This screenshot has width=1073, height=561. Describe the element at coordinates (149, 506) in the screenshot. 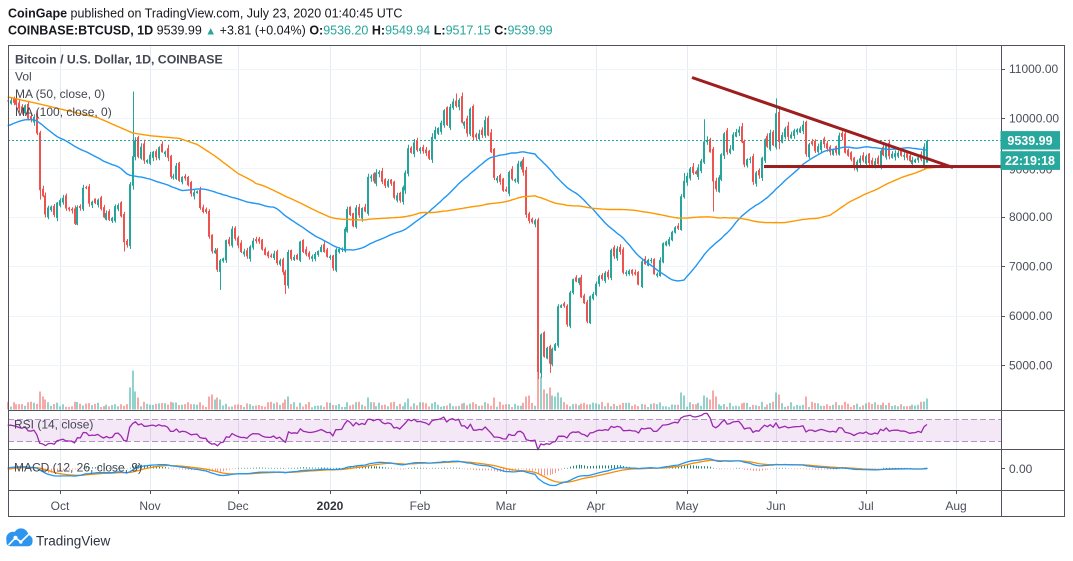

I see `svg-text: Nov` at that location.